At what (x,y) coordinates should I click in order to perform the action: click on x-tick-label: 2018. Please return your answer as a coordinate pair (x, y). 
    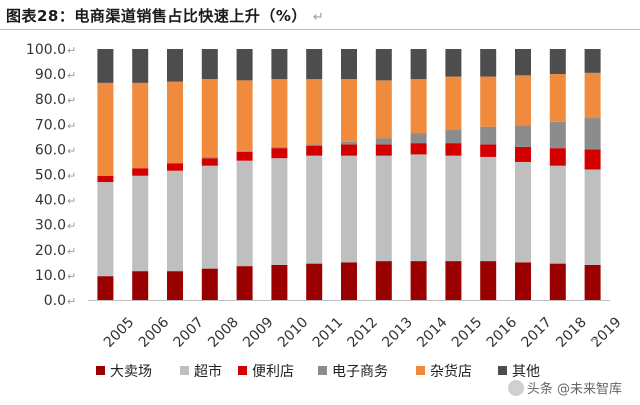
    Looking at the image, I should click on (571, 332).